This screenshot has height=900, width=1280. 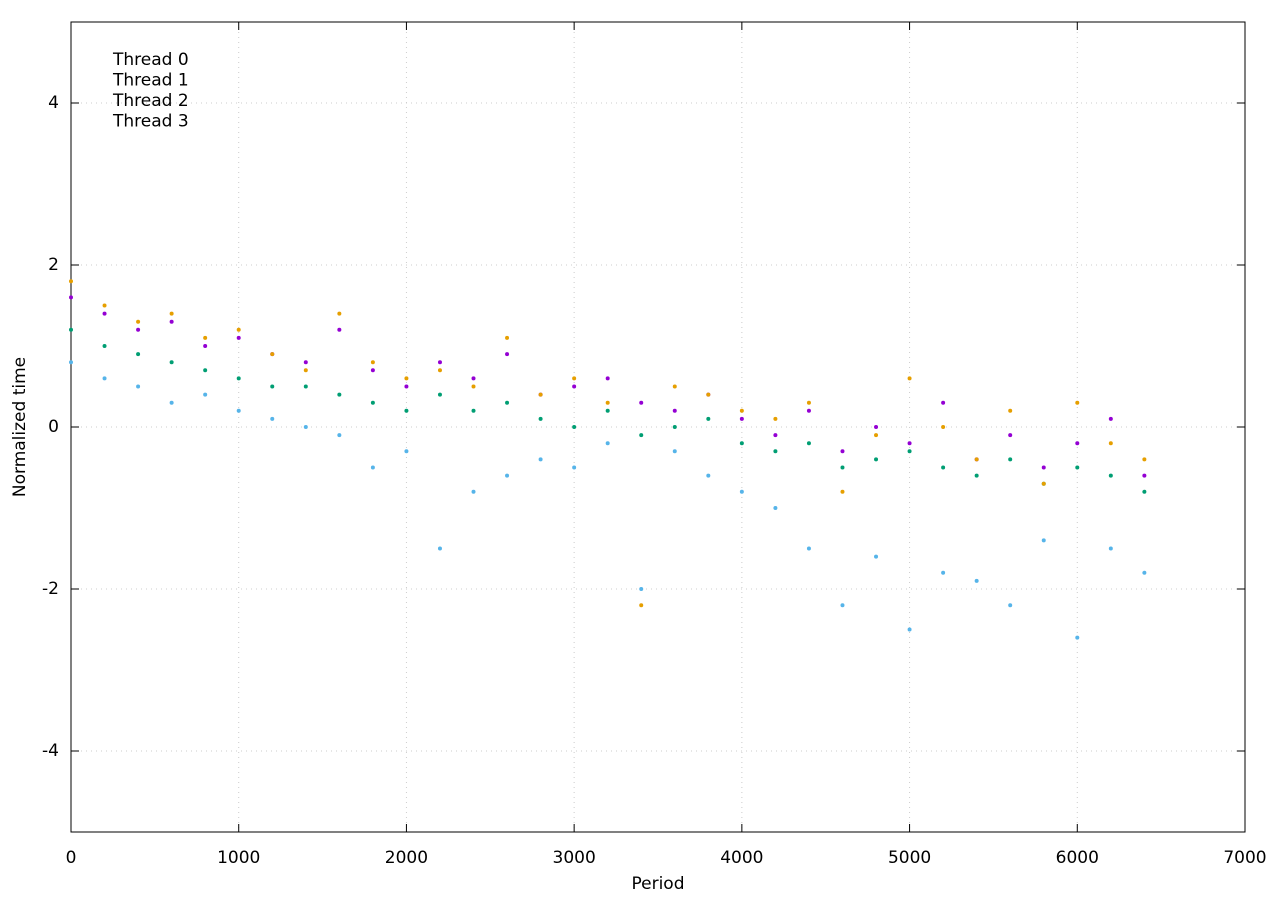 What do you see at coordinates (909, 858) in the screenshot?
I see `x-tick-label: 5000` at bounding box center [909, 858].